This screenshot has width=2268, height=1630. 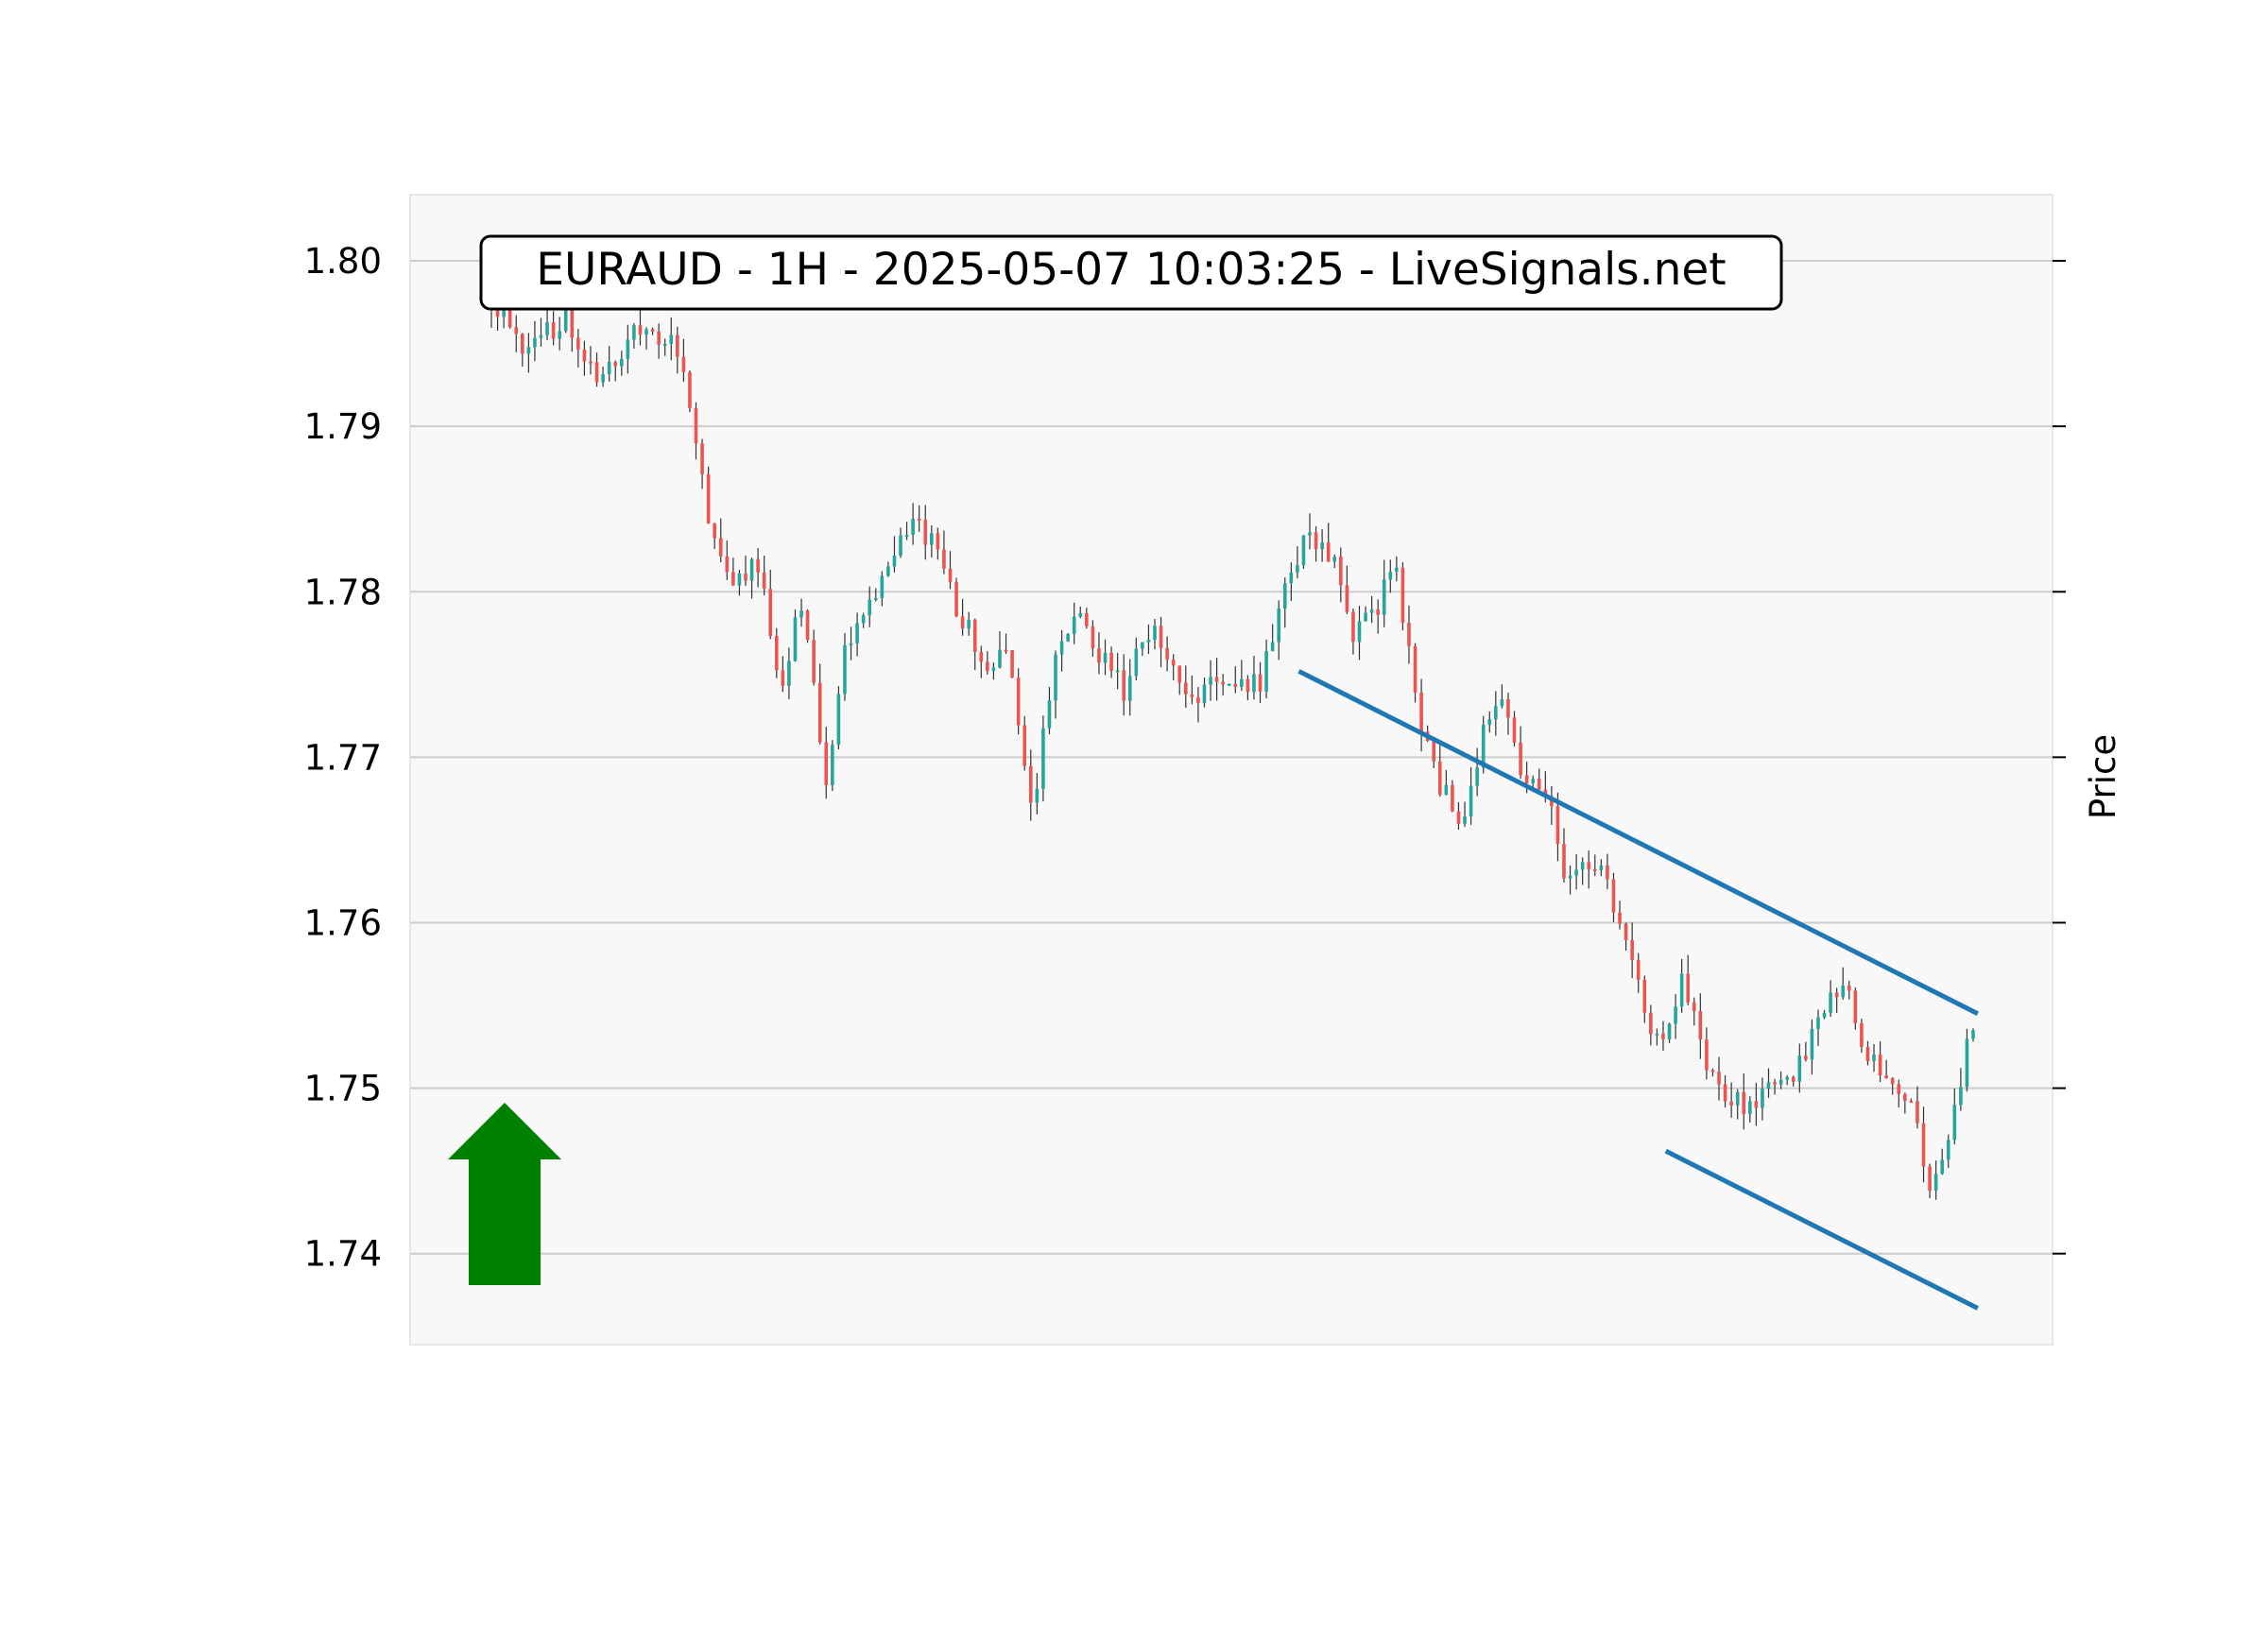 I want to click on y-tick-label: 1.75, so click(x=343, y=1089).